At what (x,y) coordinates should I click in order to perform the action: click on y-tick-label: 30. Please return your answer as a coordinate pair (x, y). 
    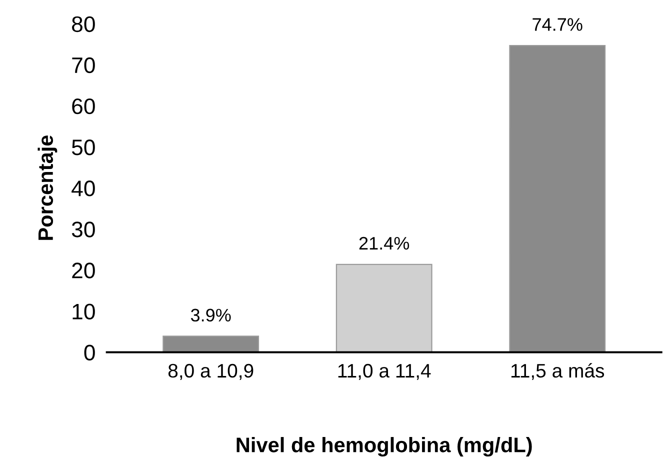
    Looking at the image, I should click on (83, 230).